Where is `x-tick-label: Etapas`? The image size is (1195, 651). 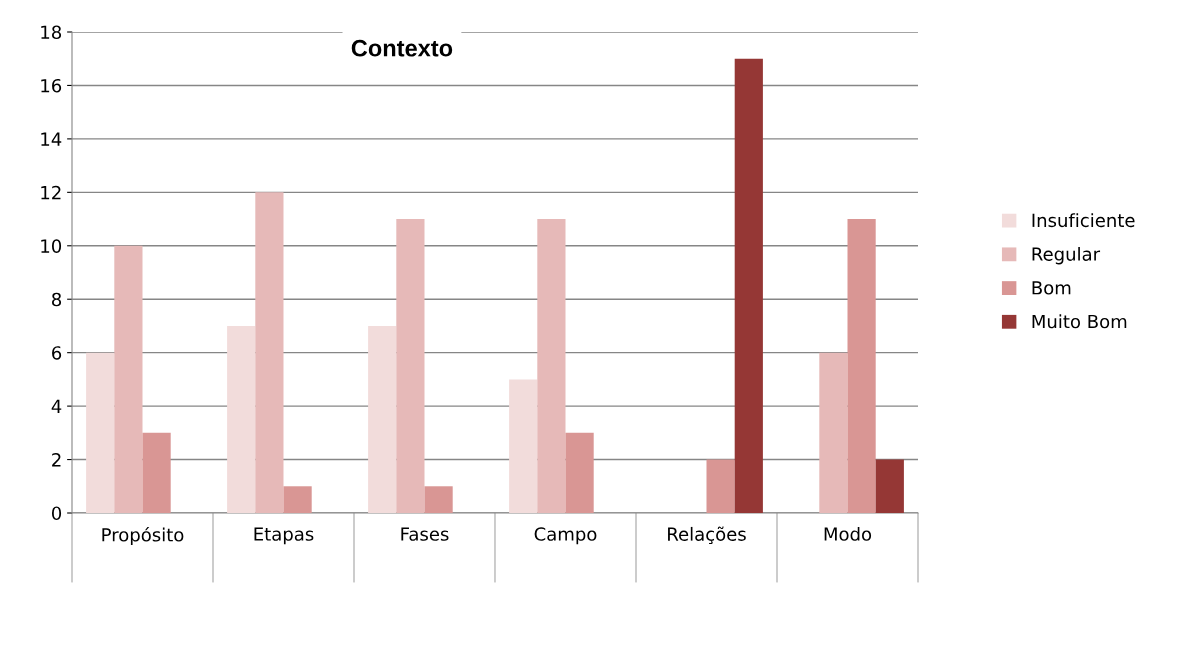 x-tick-label: Etapas is located at coordinates (284, 536).